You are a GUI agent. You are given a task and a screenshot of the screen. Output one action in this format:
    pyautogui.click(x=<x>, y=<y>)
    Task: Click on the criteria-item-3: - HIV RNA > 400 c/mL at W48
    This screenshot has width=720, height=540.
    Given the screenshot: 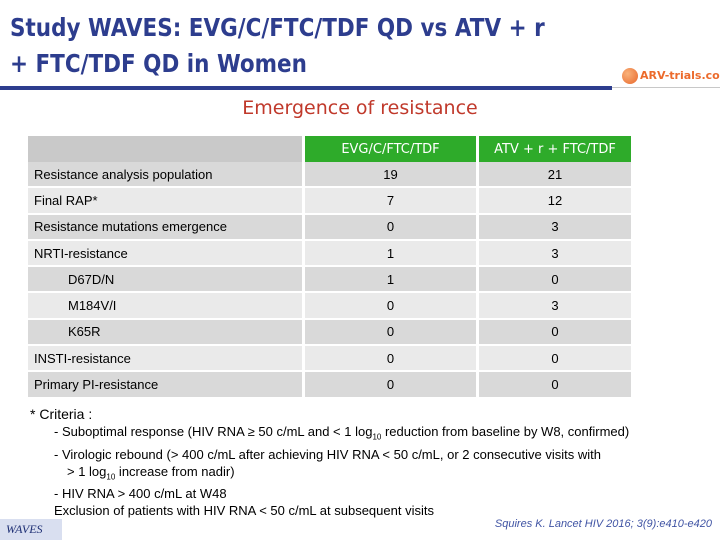 What is the action you would take?
    pyautogui.click(x=140, y=494)
    